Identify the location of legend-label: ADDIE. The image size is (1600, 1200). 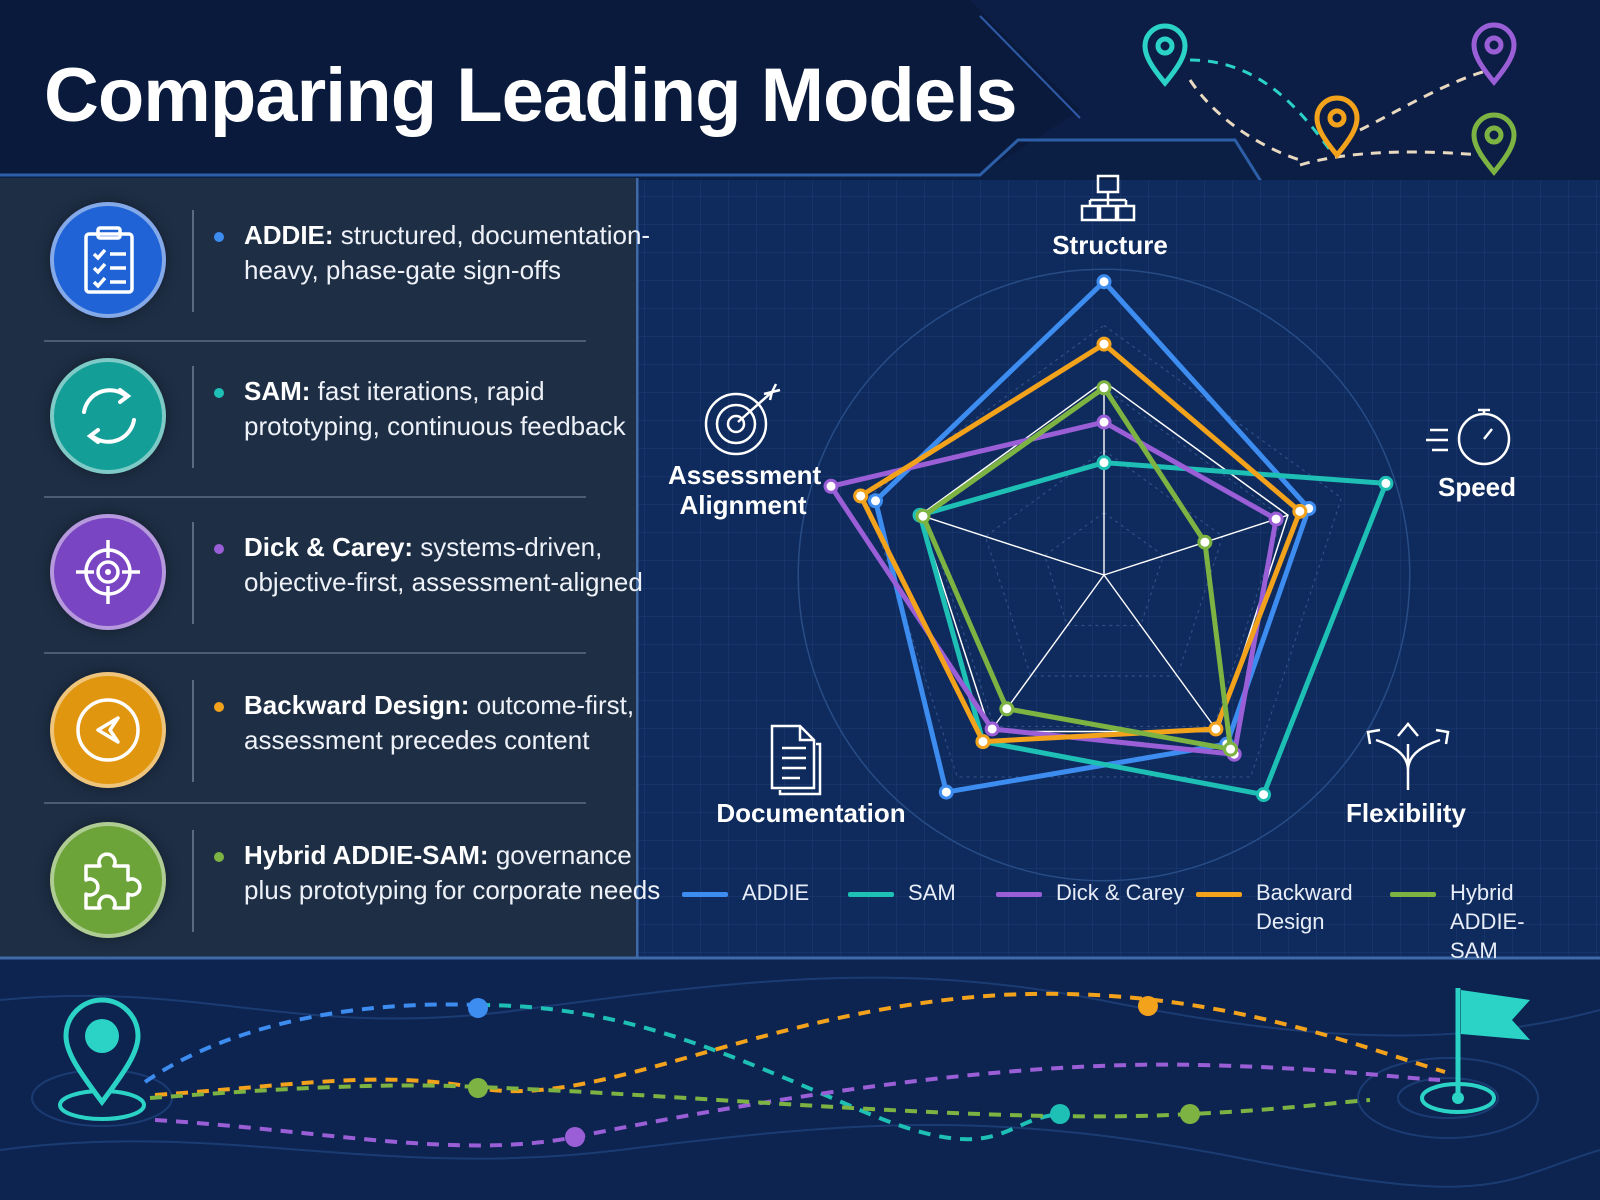
(776, 892).